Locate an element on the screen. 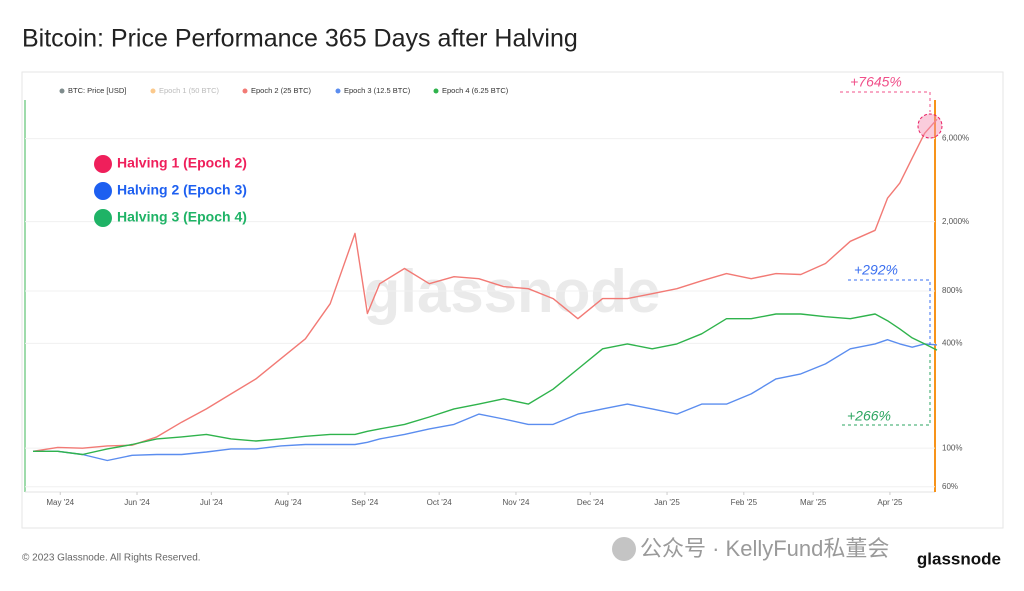 The image size is (1024, 591). x-tick-label: Apr '25 is located at coordinates (890, 502).